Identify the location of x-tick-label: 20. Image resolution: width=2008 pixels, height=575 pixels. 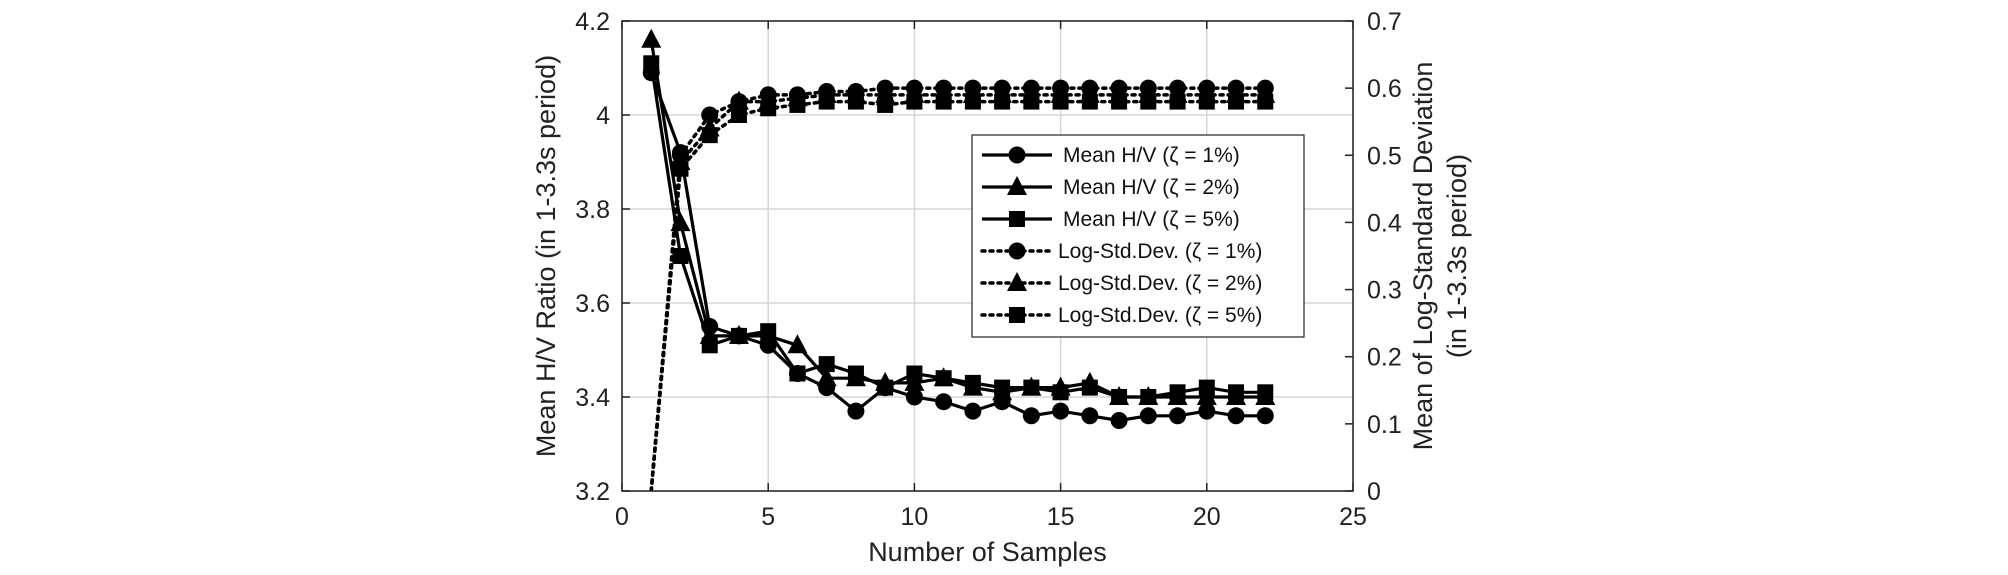
(1207, 517).